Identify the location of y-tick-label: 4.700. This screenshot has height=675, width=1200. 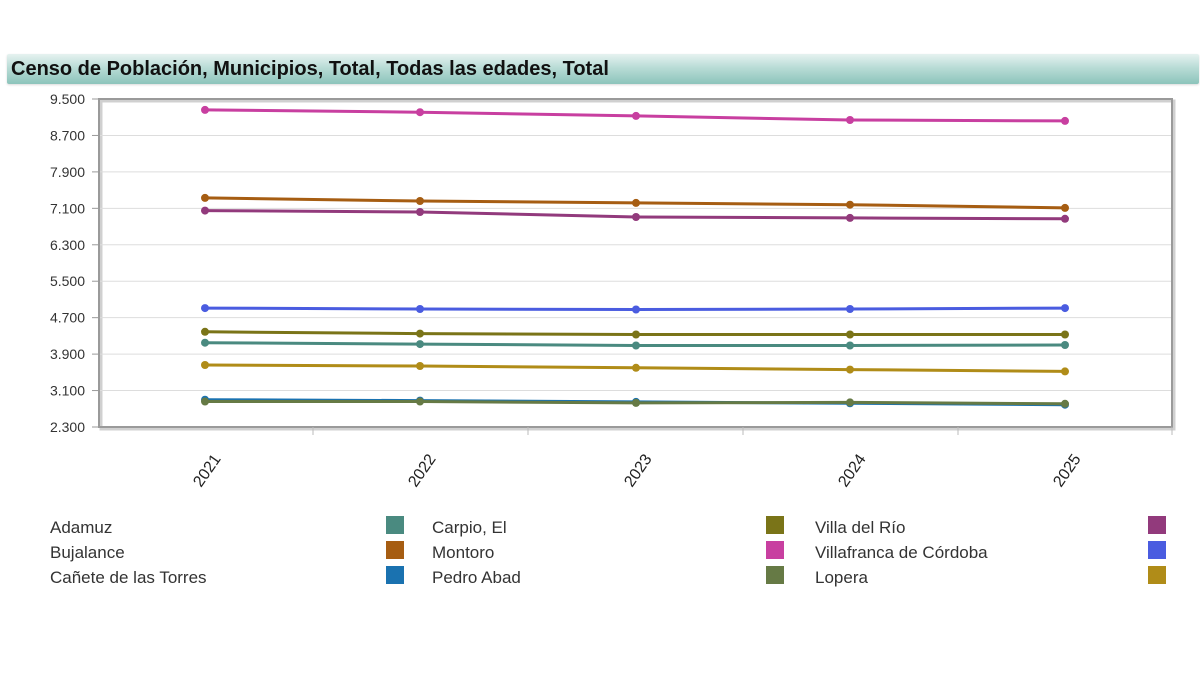
(67, 318).